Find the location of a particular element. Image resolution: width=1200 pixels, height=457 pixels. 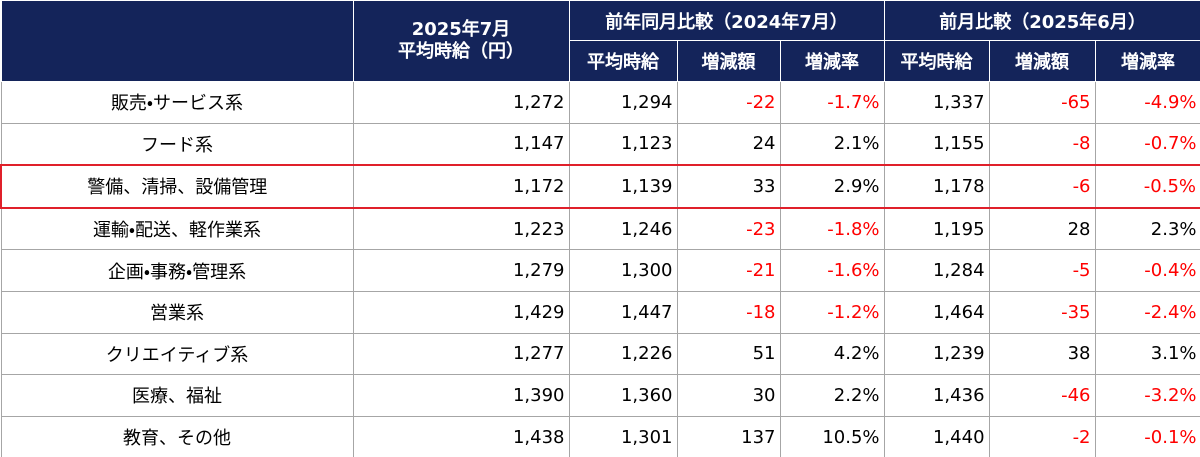

cell-value: -0.1% is located at coordinates (1147, 436).